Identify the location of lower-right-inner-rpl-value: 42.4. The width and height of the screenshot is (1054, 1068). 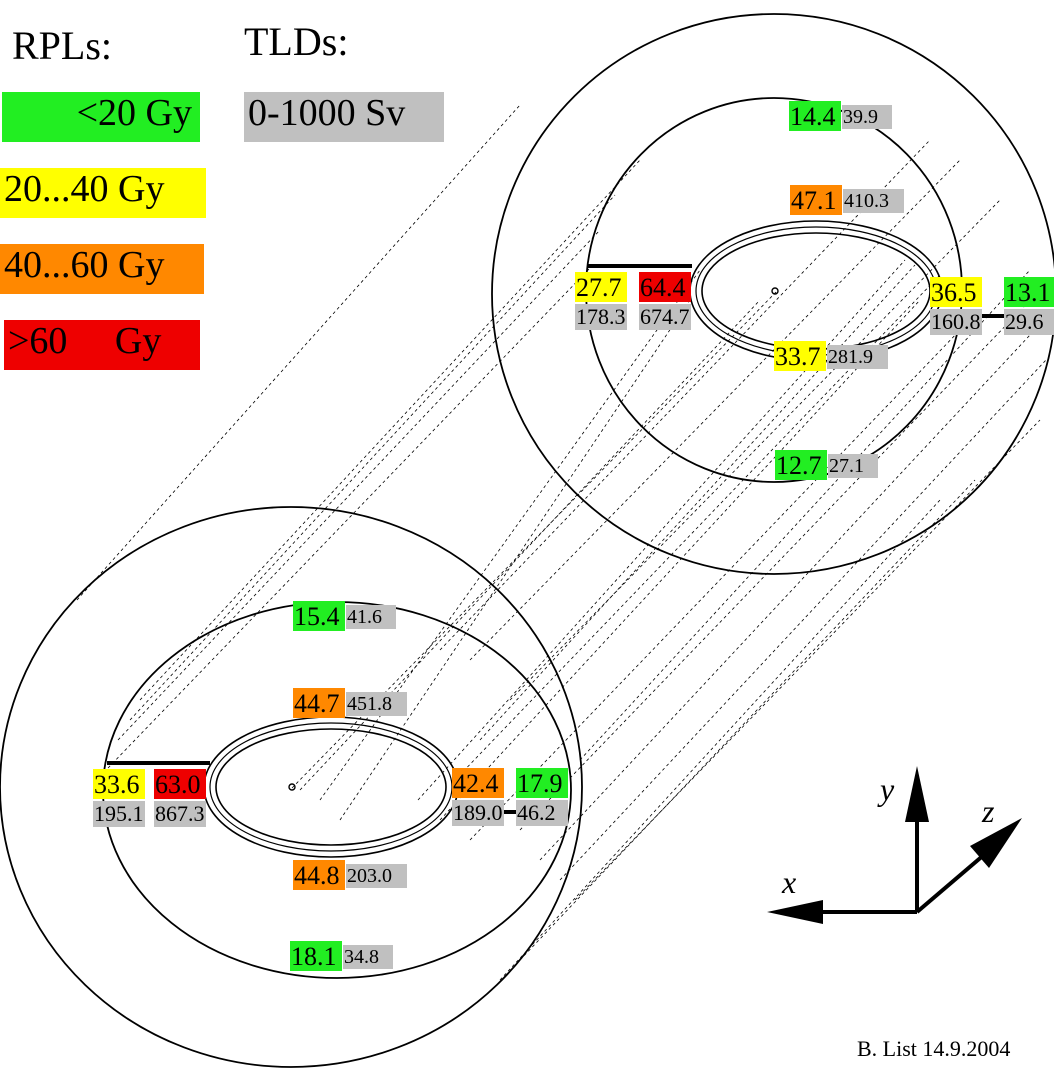
(476, 783).